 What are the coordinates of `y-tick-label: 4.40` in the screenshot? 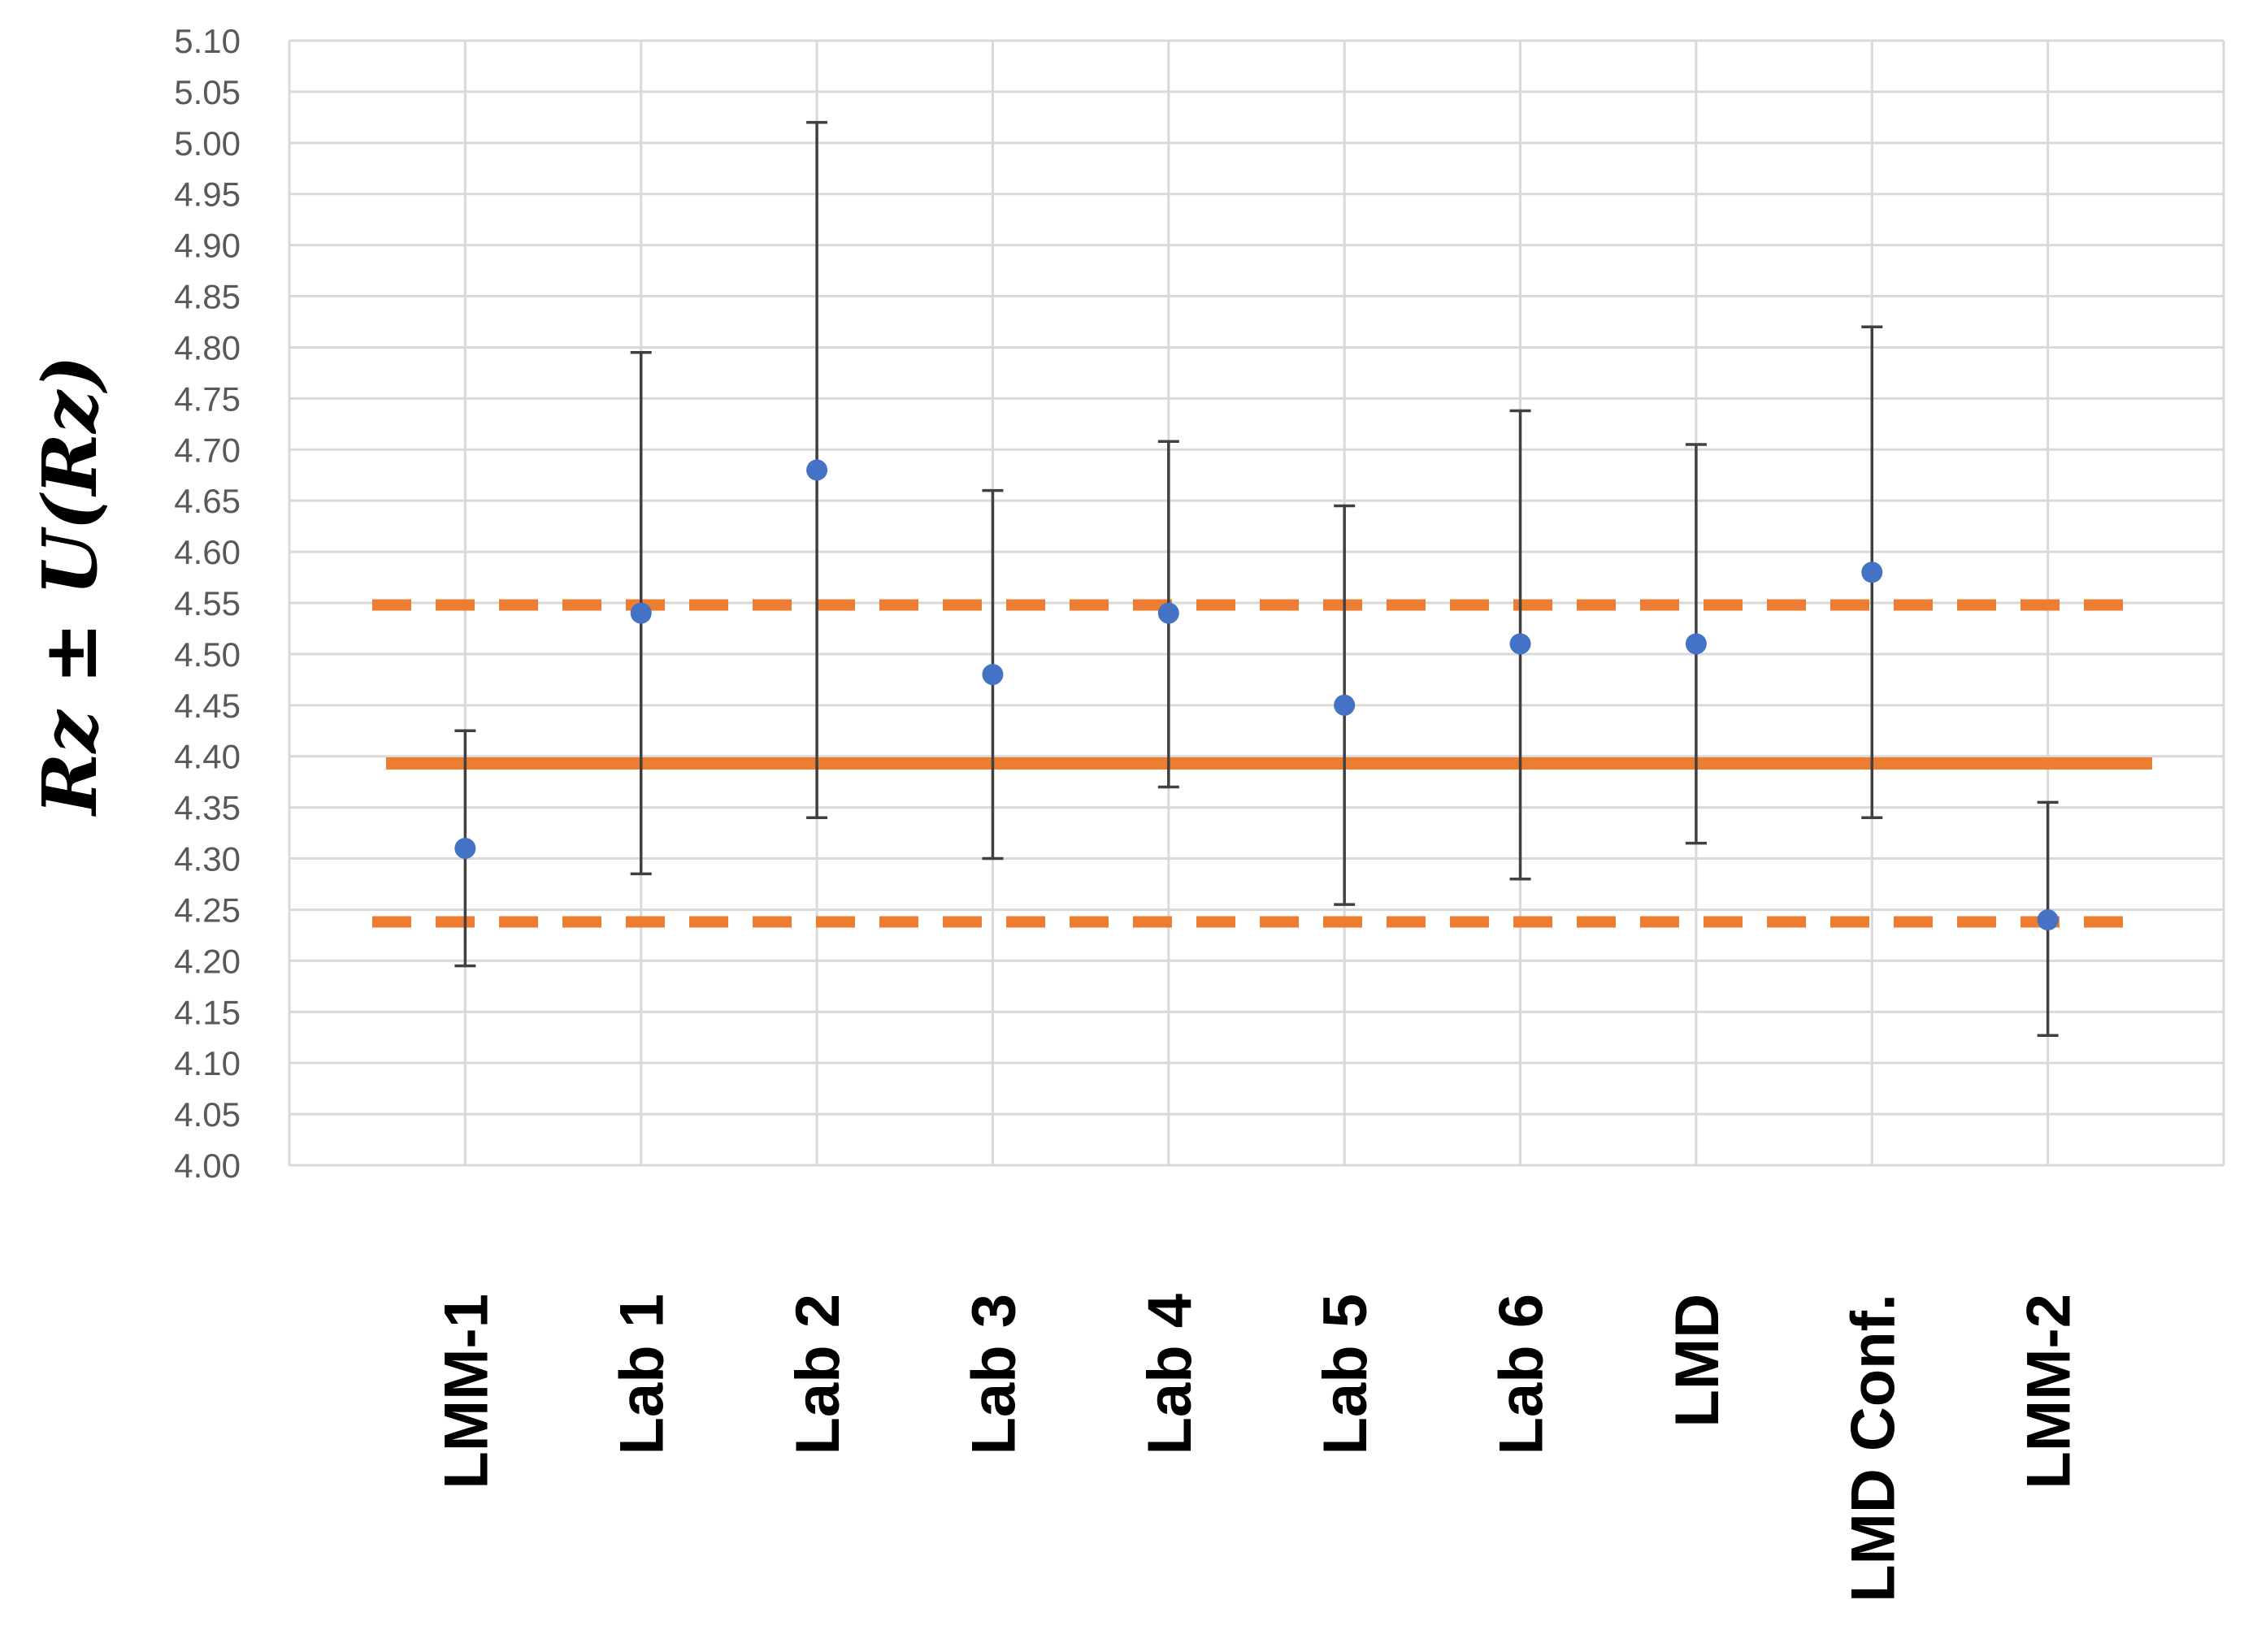 It's located at (207, 757).